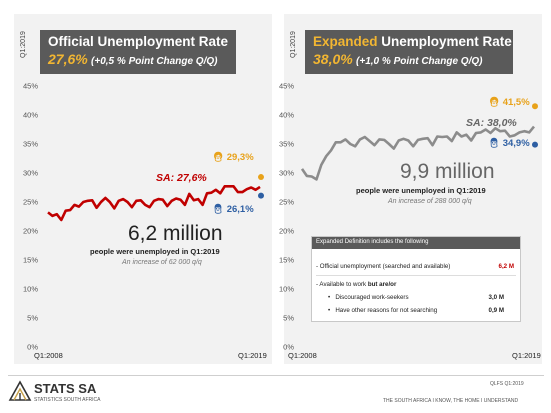 The width and height of the screenshot is (551, 413). What do you see at coordinates (447, 171) in the screenshot?
I see `right-big-number: 9,9 million` at bounding box center [447, 171].